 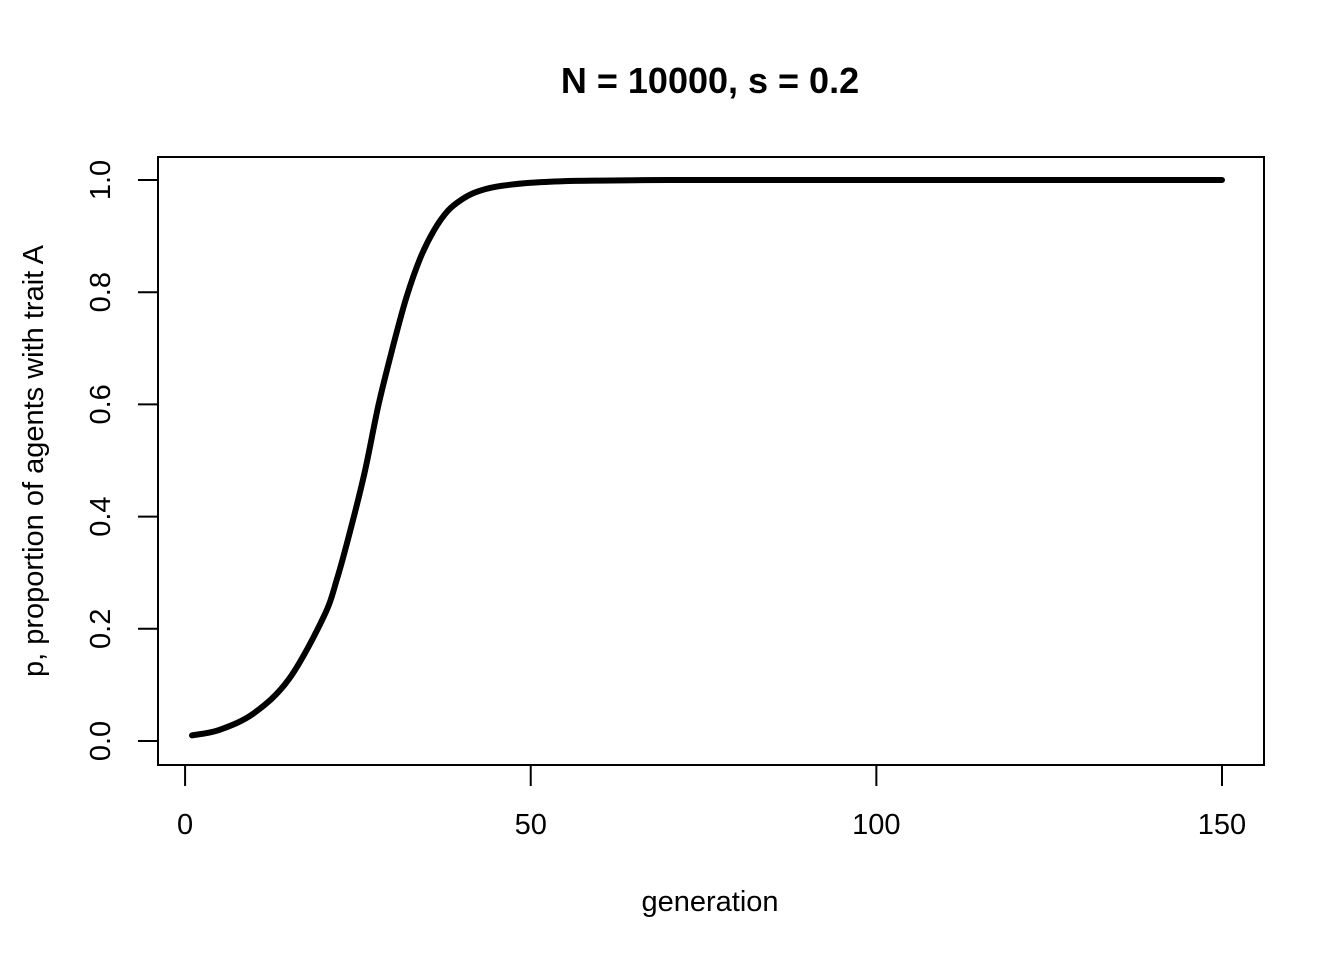 I want to click on y-tick-label: 0.6, so click(x=101, y=404).